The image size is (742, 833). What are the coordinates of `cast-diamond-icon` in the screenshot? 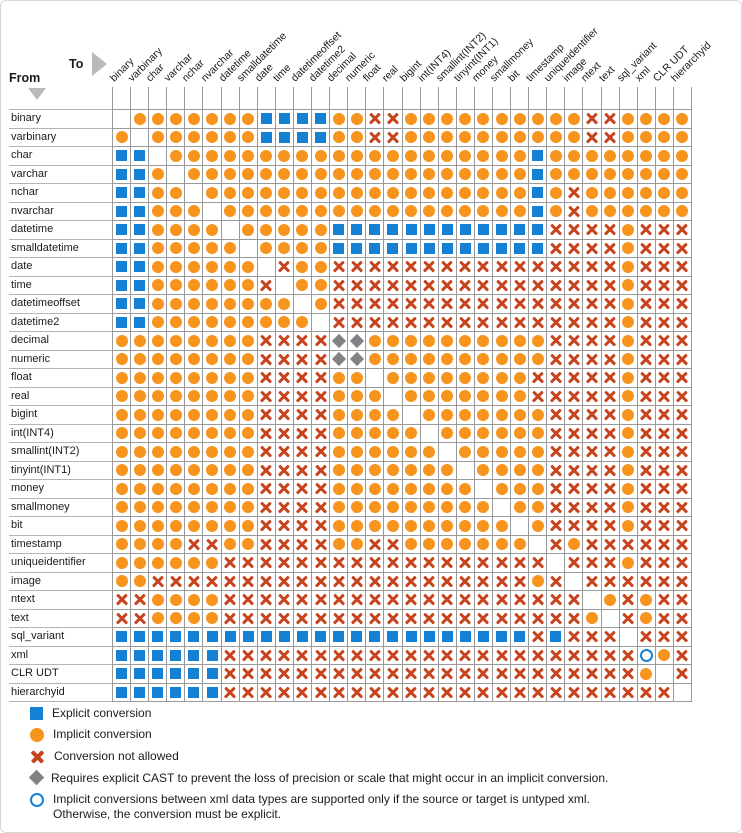 It's located at (36, 777).